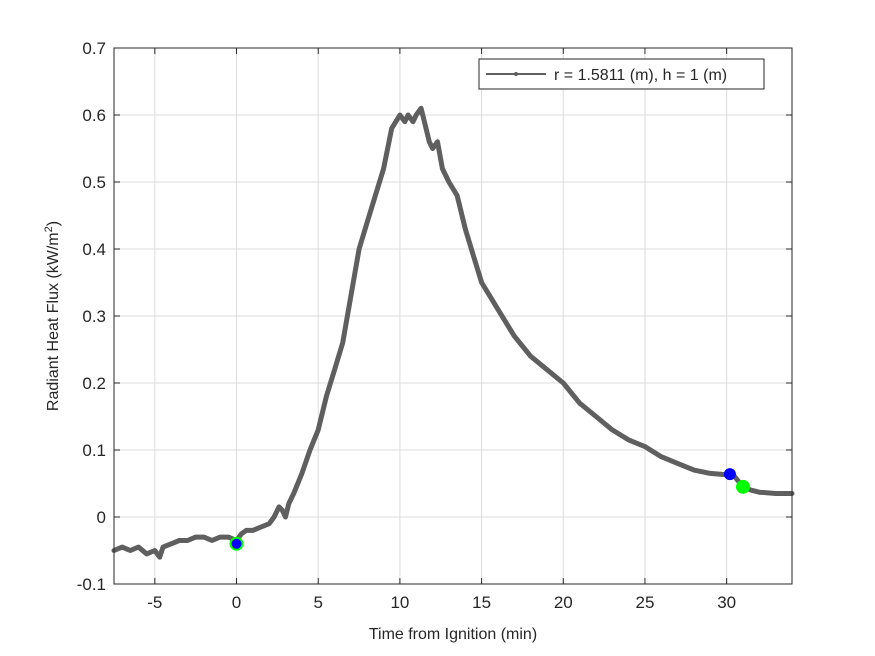  What do you see at coordinates (729, 474) in the screenshot?
I see `end-blue-marker` at bounding box center [729, 474].